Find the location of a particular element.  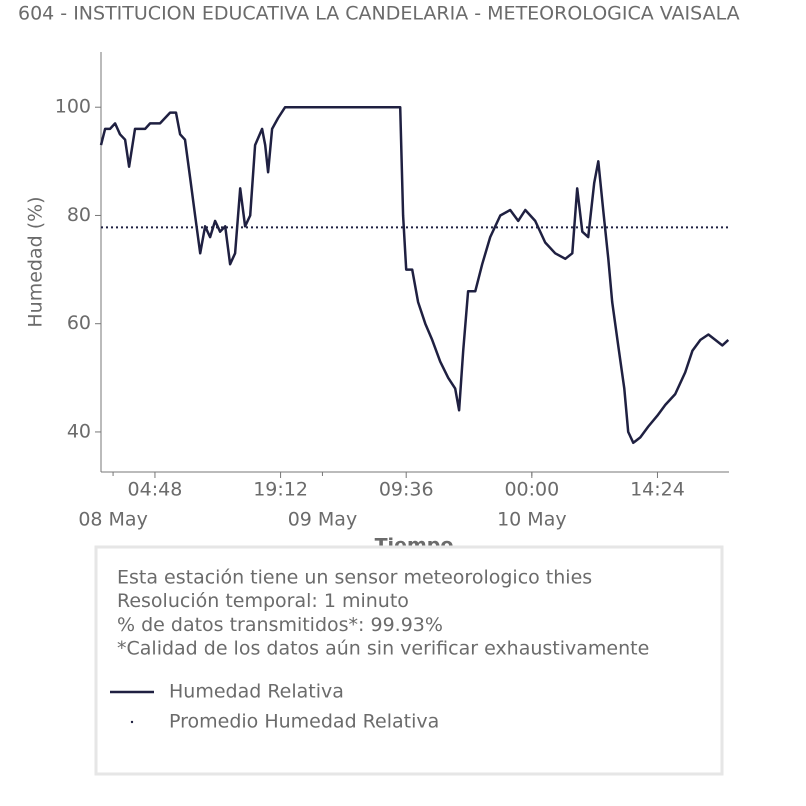

y-tick-label: 60 is located at coordinates (79, 323).